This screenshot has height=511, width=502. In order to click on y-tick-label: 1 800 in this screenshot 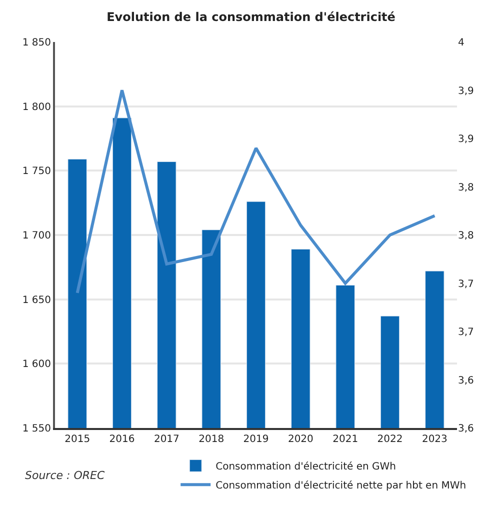, I will do `click(36, 107)`.